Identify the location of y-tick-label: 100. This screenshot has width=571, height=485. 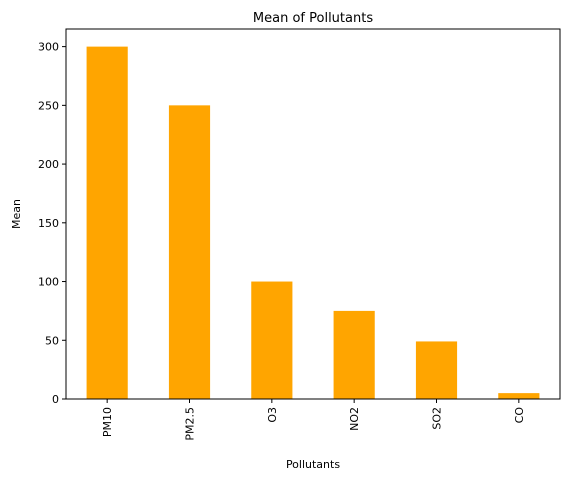
(48, 282).